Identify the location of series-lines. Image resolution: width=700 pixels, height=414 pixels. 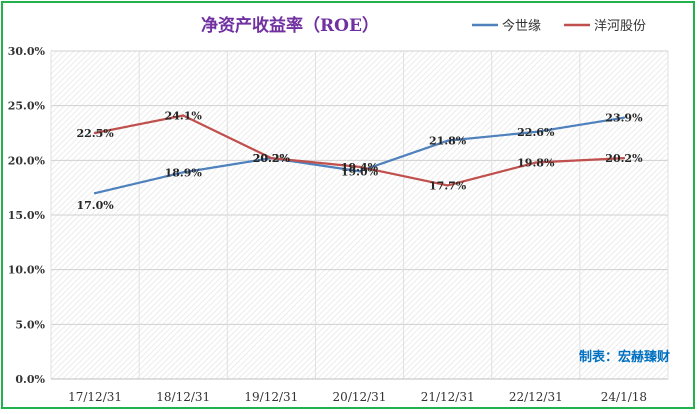
(359, 154).